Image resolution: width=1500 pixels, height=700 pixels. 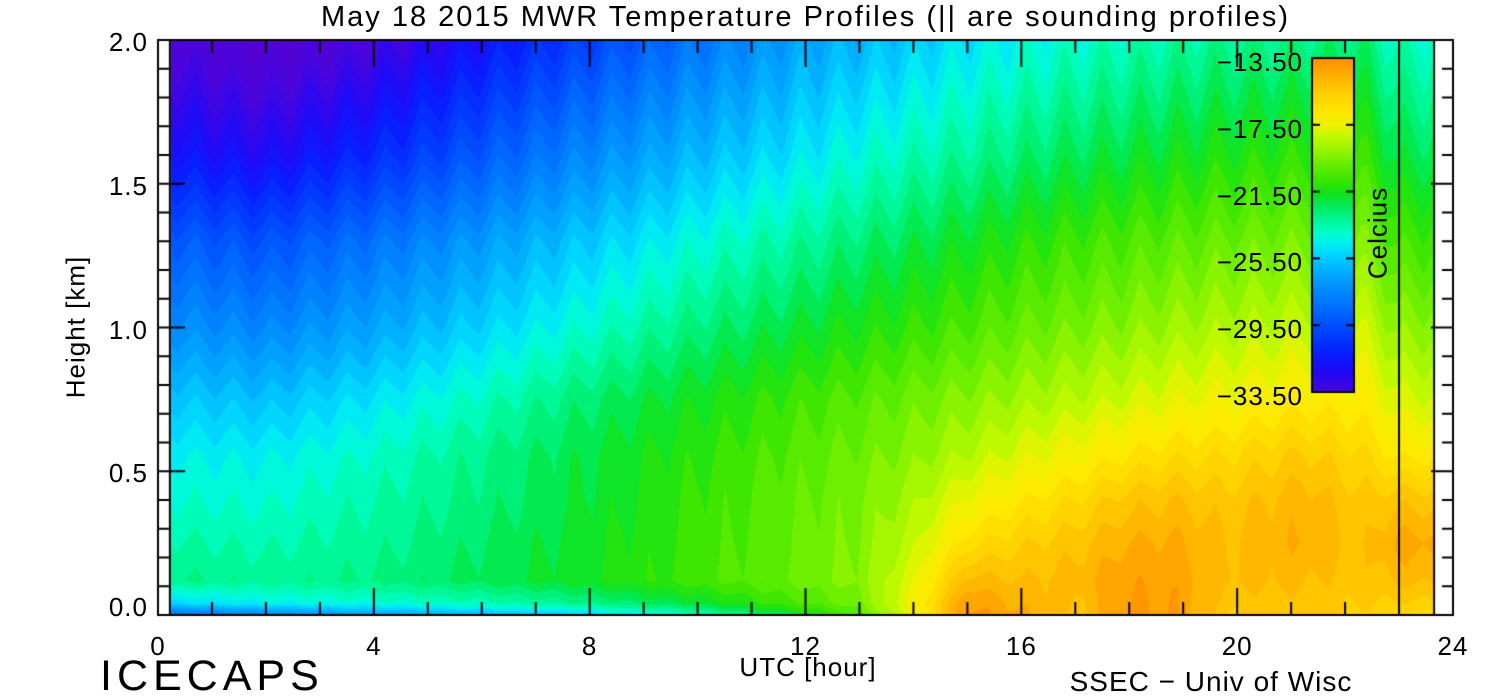 I want to click on y-tick-label: 0.0, so click(x=128, y=607).